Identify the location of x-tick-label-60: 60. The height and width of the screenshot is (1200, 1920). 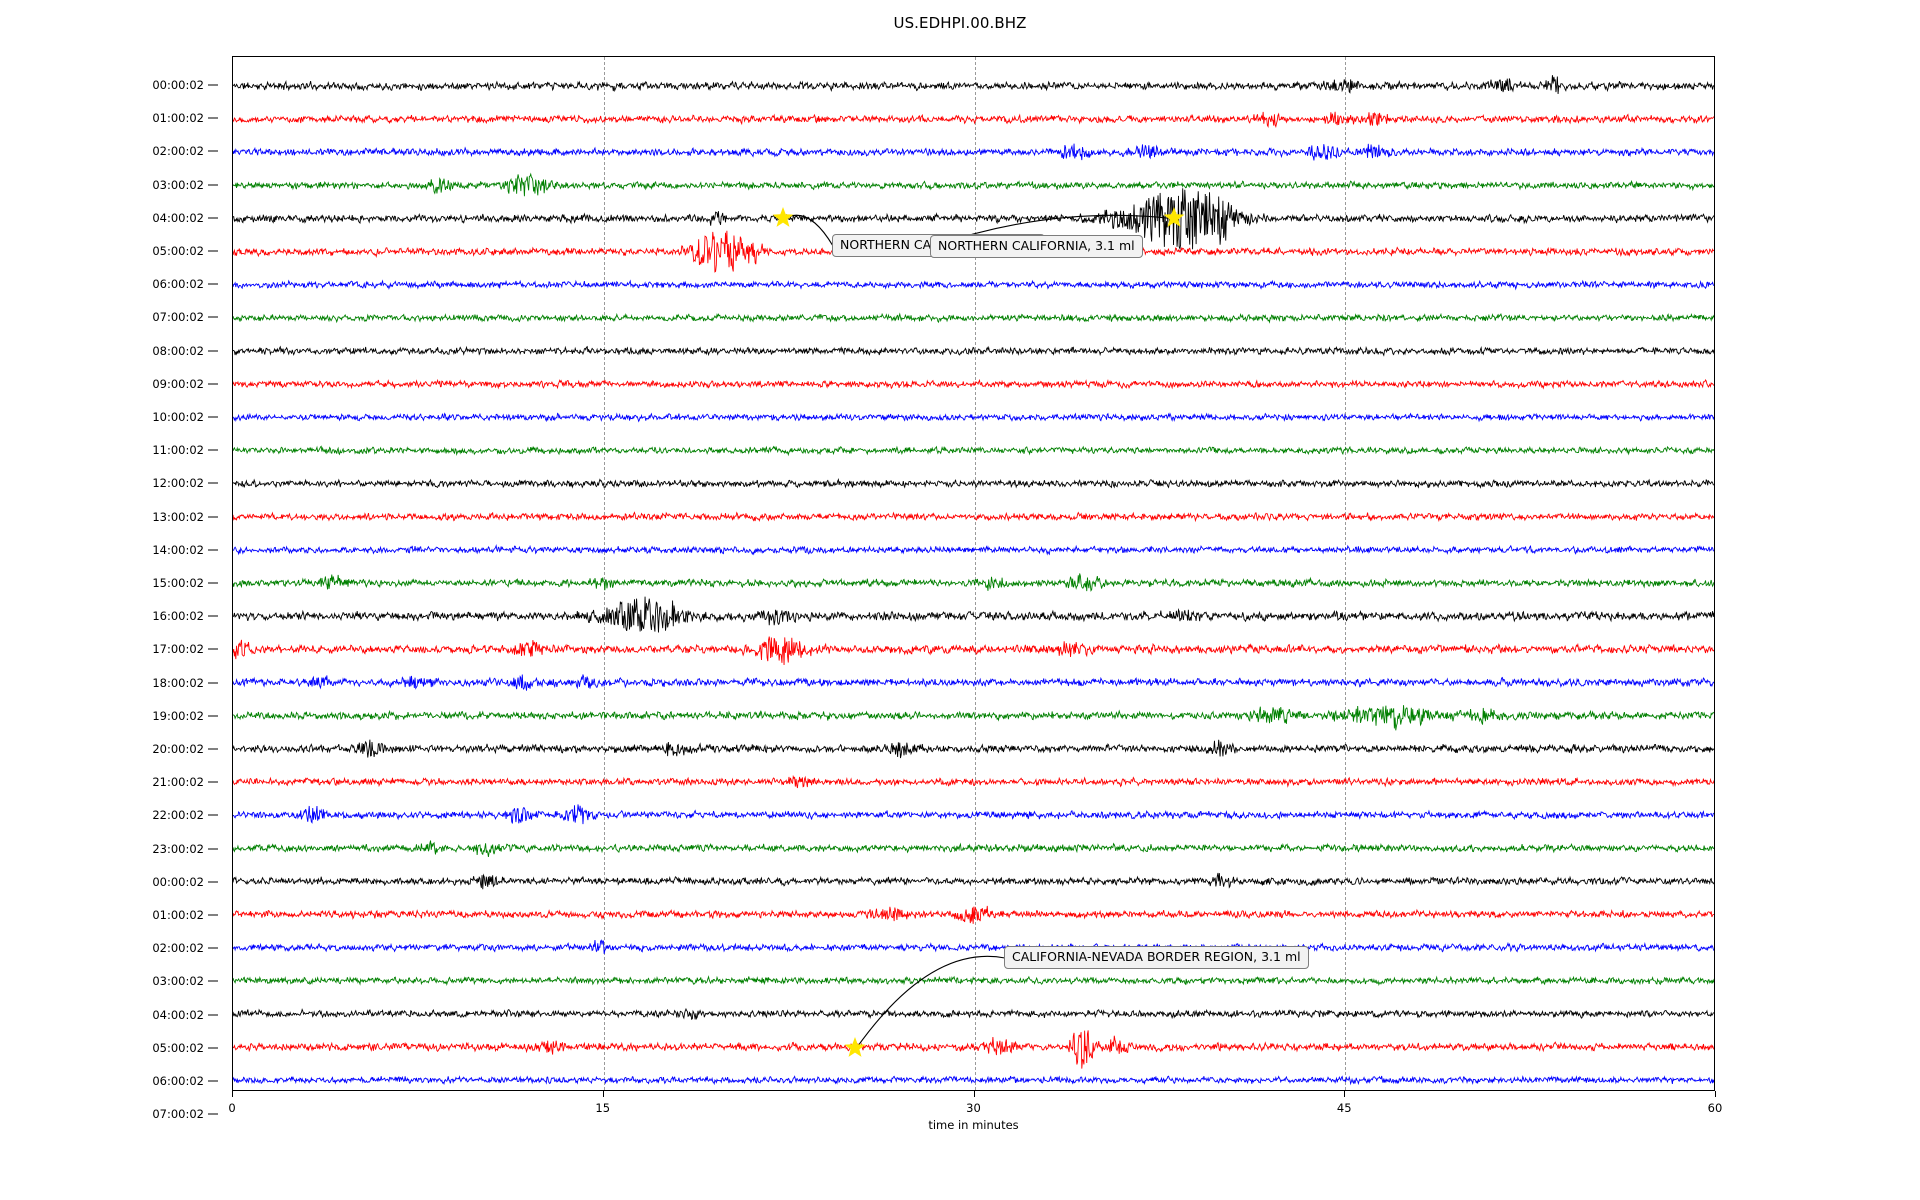
(1715, 1108).